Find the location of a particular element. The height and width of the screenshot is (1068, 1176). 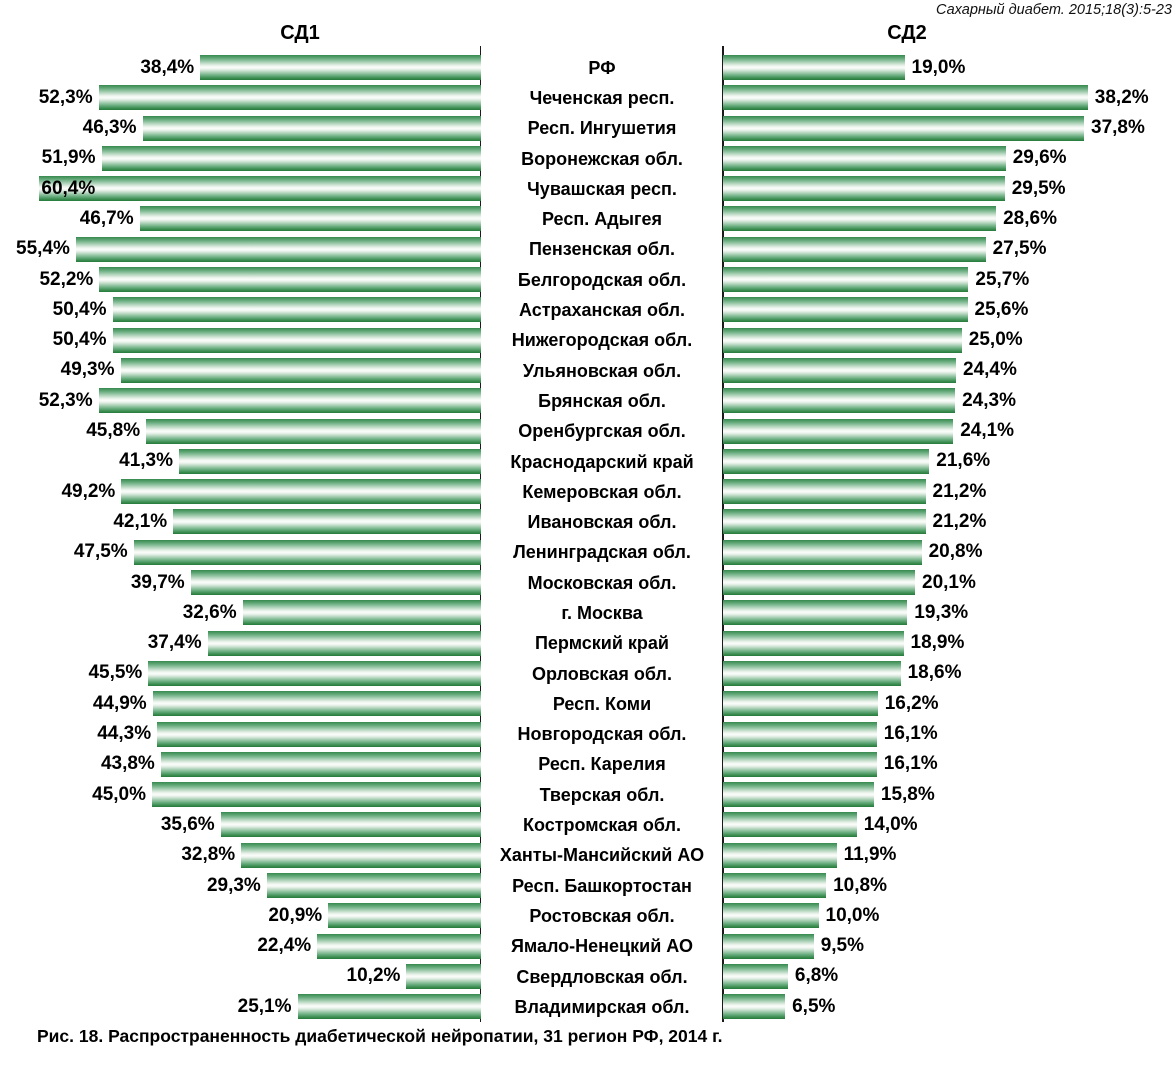

sd1-row: 22,4% is located at coordinates (240, 947).